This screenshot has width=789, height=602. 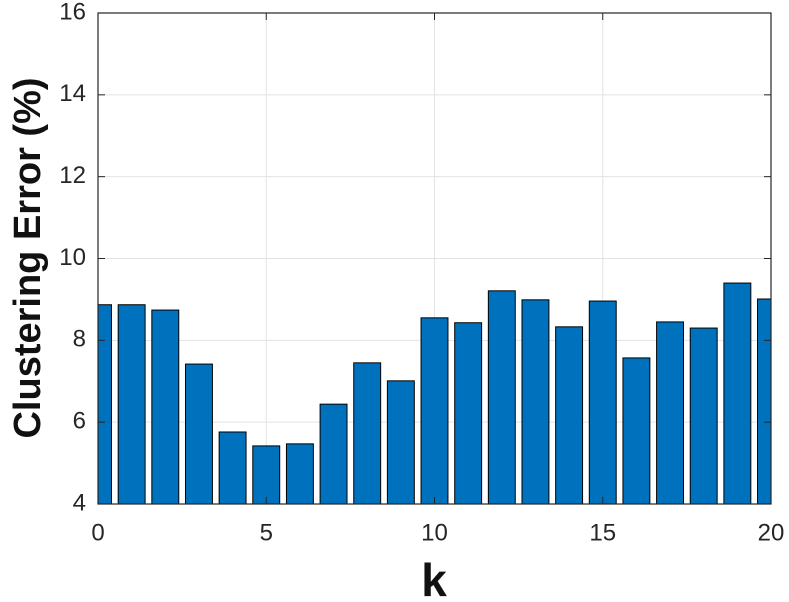 What do you see at coordinates (602, 532) in the screenshot?
I see `x-tick-label: 15` at bounding box center [602, 532].